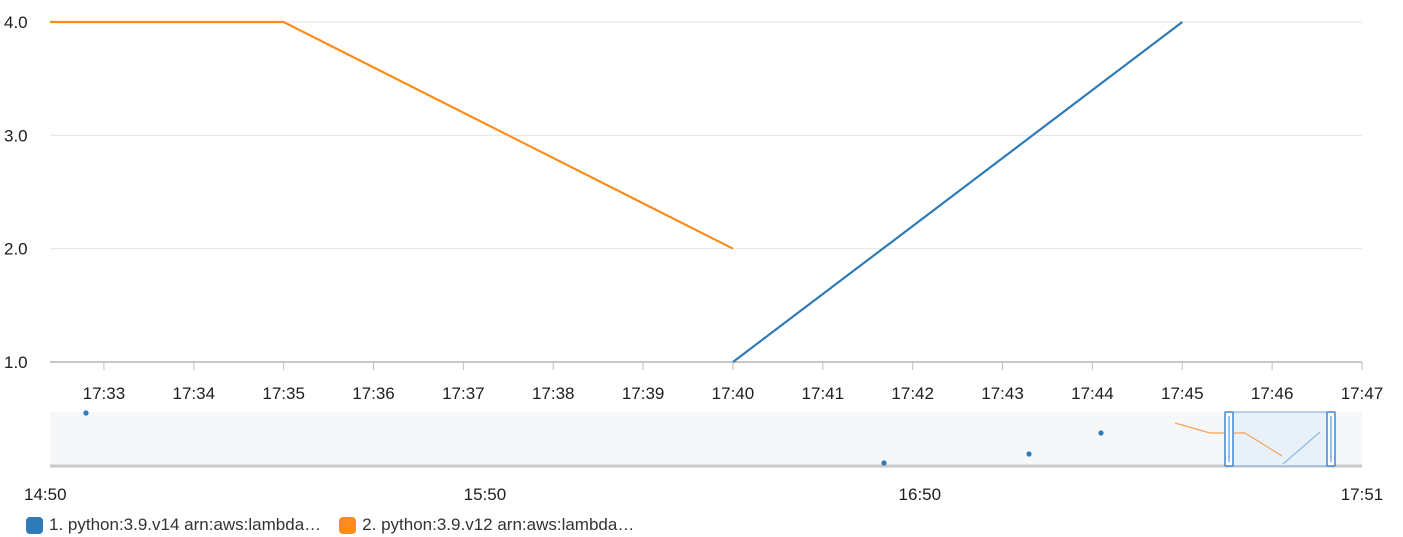 The height and width of the screenshot is (537, 1403). What do you see at coordinates (194, 393) in the screenshot?
I see `x-tick-label: 17:34` at bounding box center [194, 393].